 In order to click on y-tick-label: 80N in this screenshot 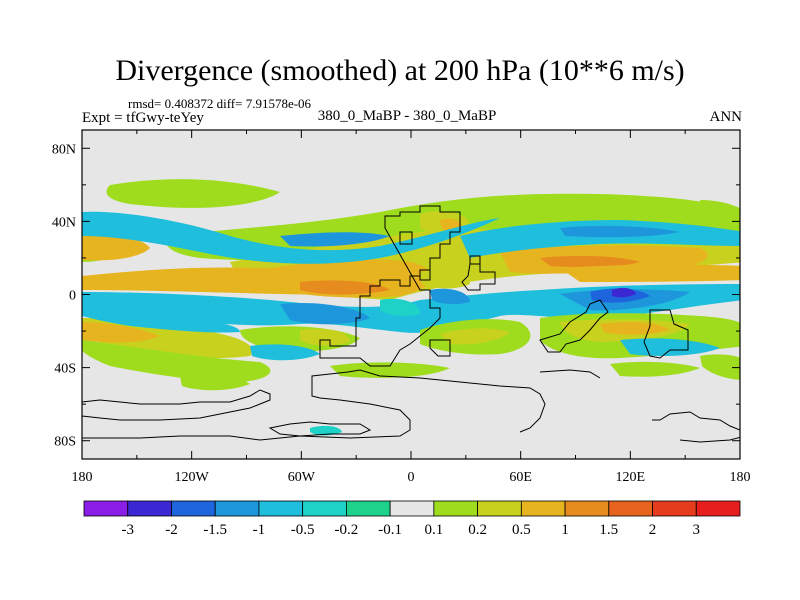, I will do `click(64, 149)`.